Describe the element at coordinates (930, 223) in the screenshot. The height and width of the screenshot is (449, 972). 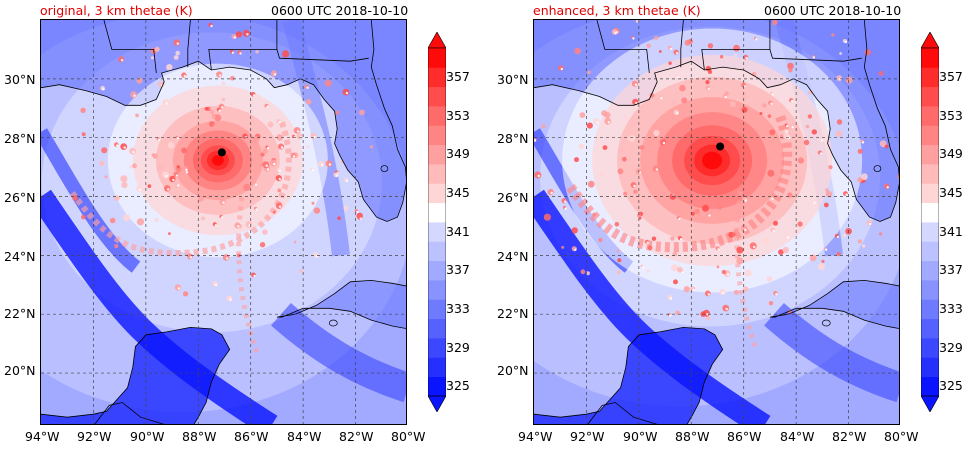
I see `colorbar-enhanced` at that location.